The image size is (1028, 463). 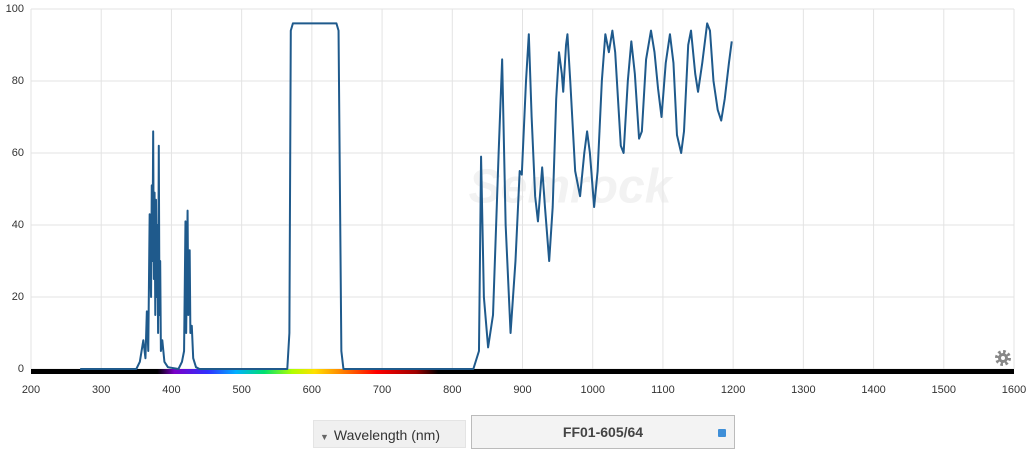 What do you see at coordinates (803, 390) in the screenshot?
I see `x-tick-label: 1300` at bounding box center [803, 390].